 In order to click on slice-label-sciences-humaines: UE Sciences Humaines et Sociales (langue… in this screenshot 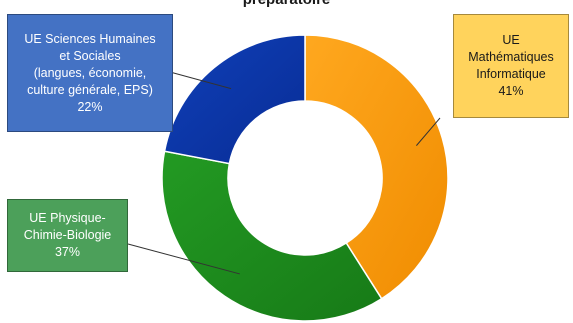, I will do `click(90, 73)`.